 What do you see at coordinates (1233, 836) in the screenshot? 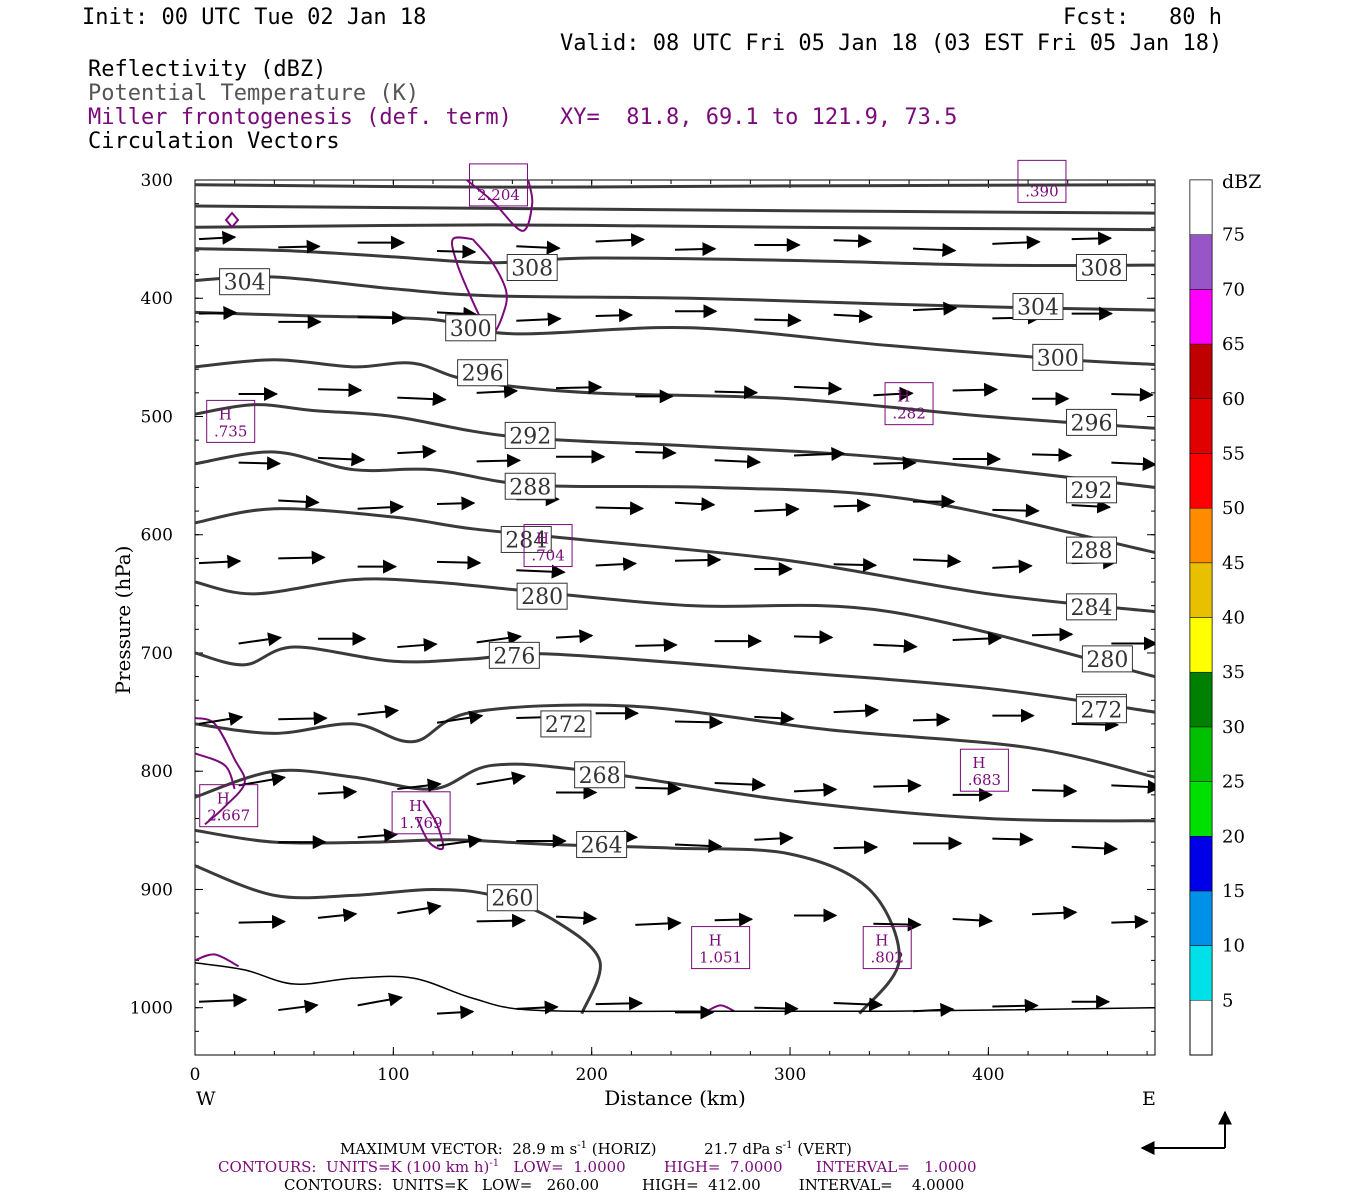
I see `colorbar-level: 20` at bounding box center [1233, 836].